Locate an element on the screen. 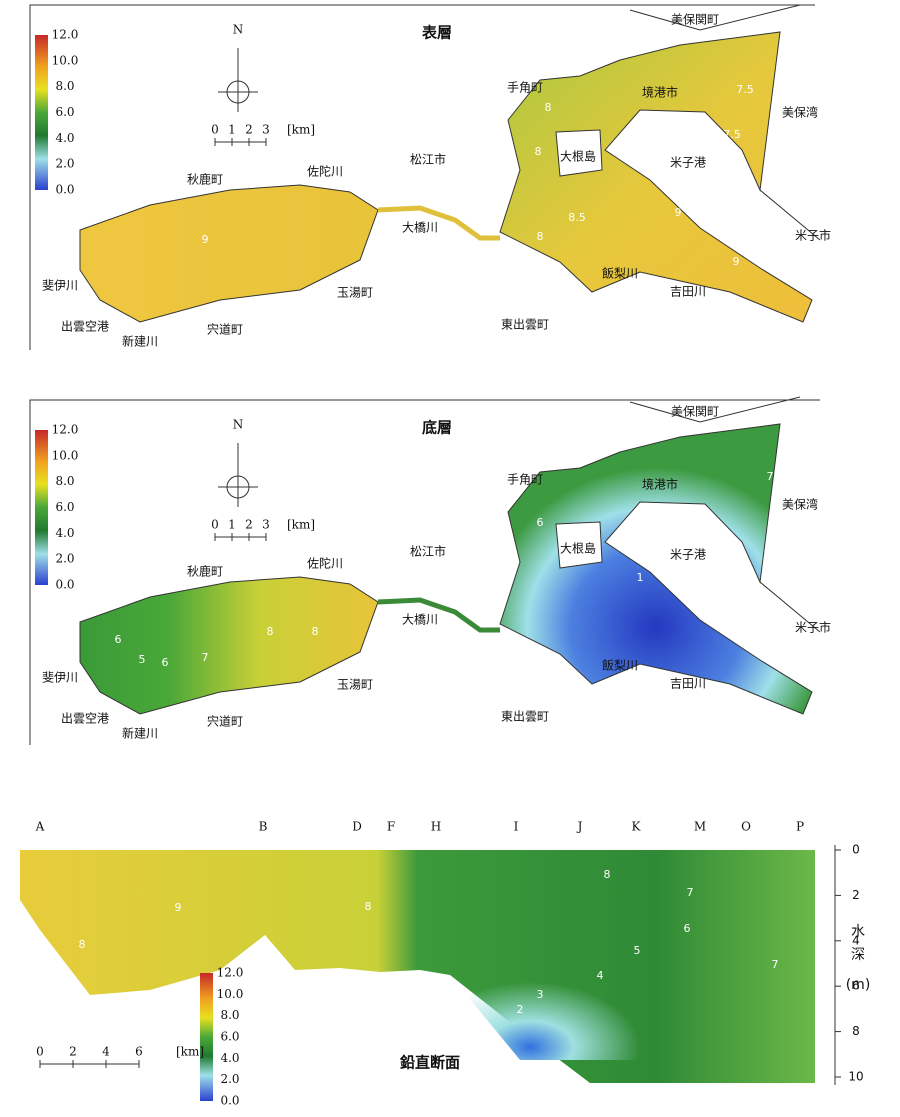 The height and width of the screenshot is (1117, 900). station-label: P is located at coordinates (800, 827).